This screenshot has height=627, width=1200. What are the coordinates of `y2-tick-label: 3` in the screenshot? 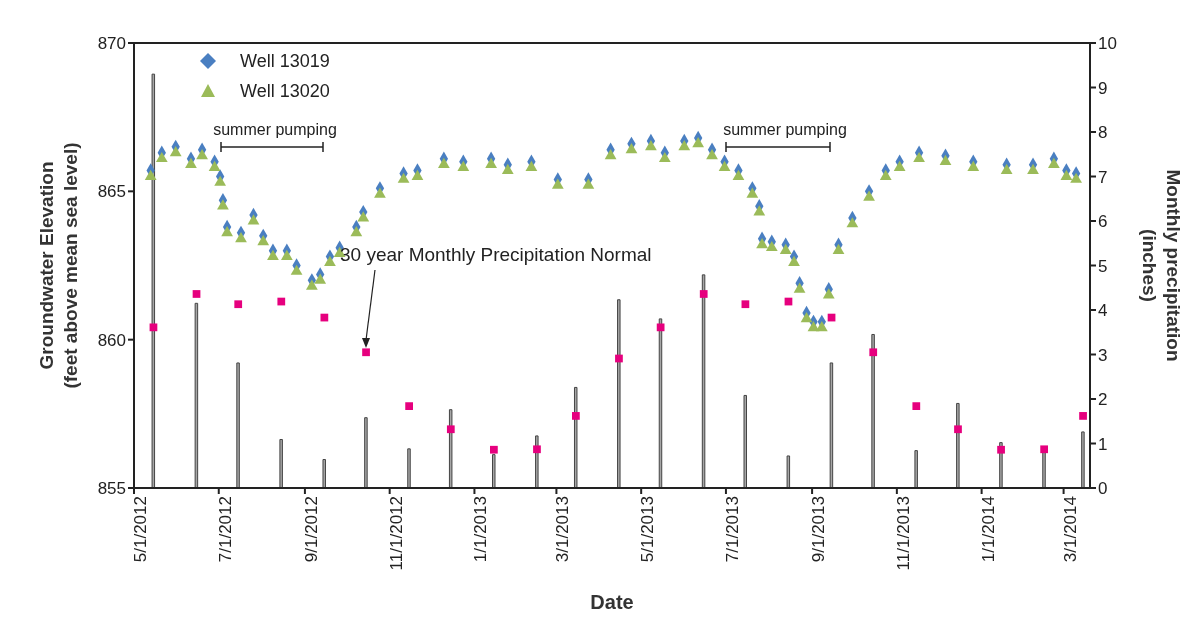 It's located at (1103, 355).